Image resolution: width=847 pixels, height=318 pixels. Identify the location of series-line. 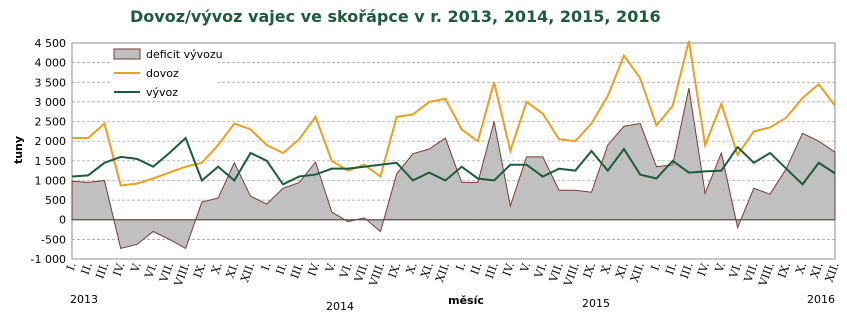
(453, 161).